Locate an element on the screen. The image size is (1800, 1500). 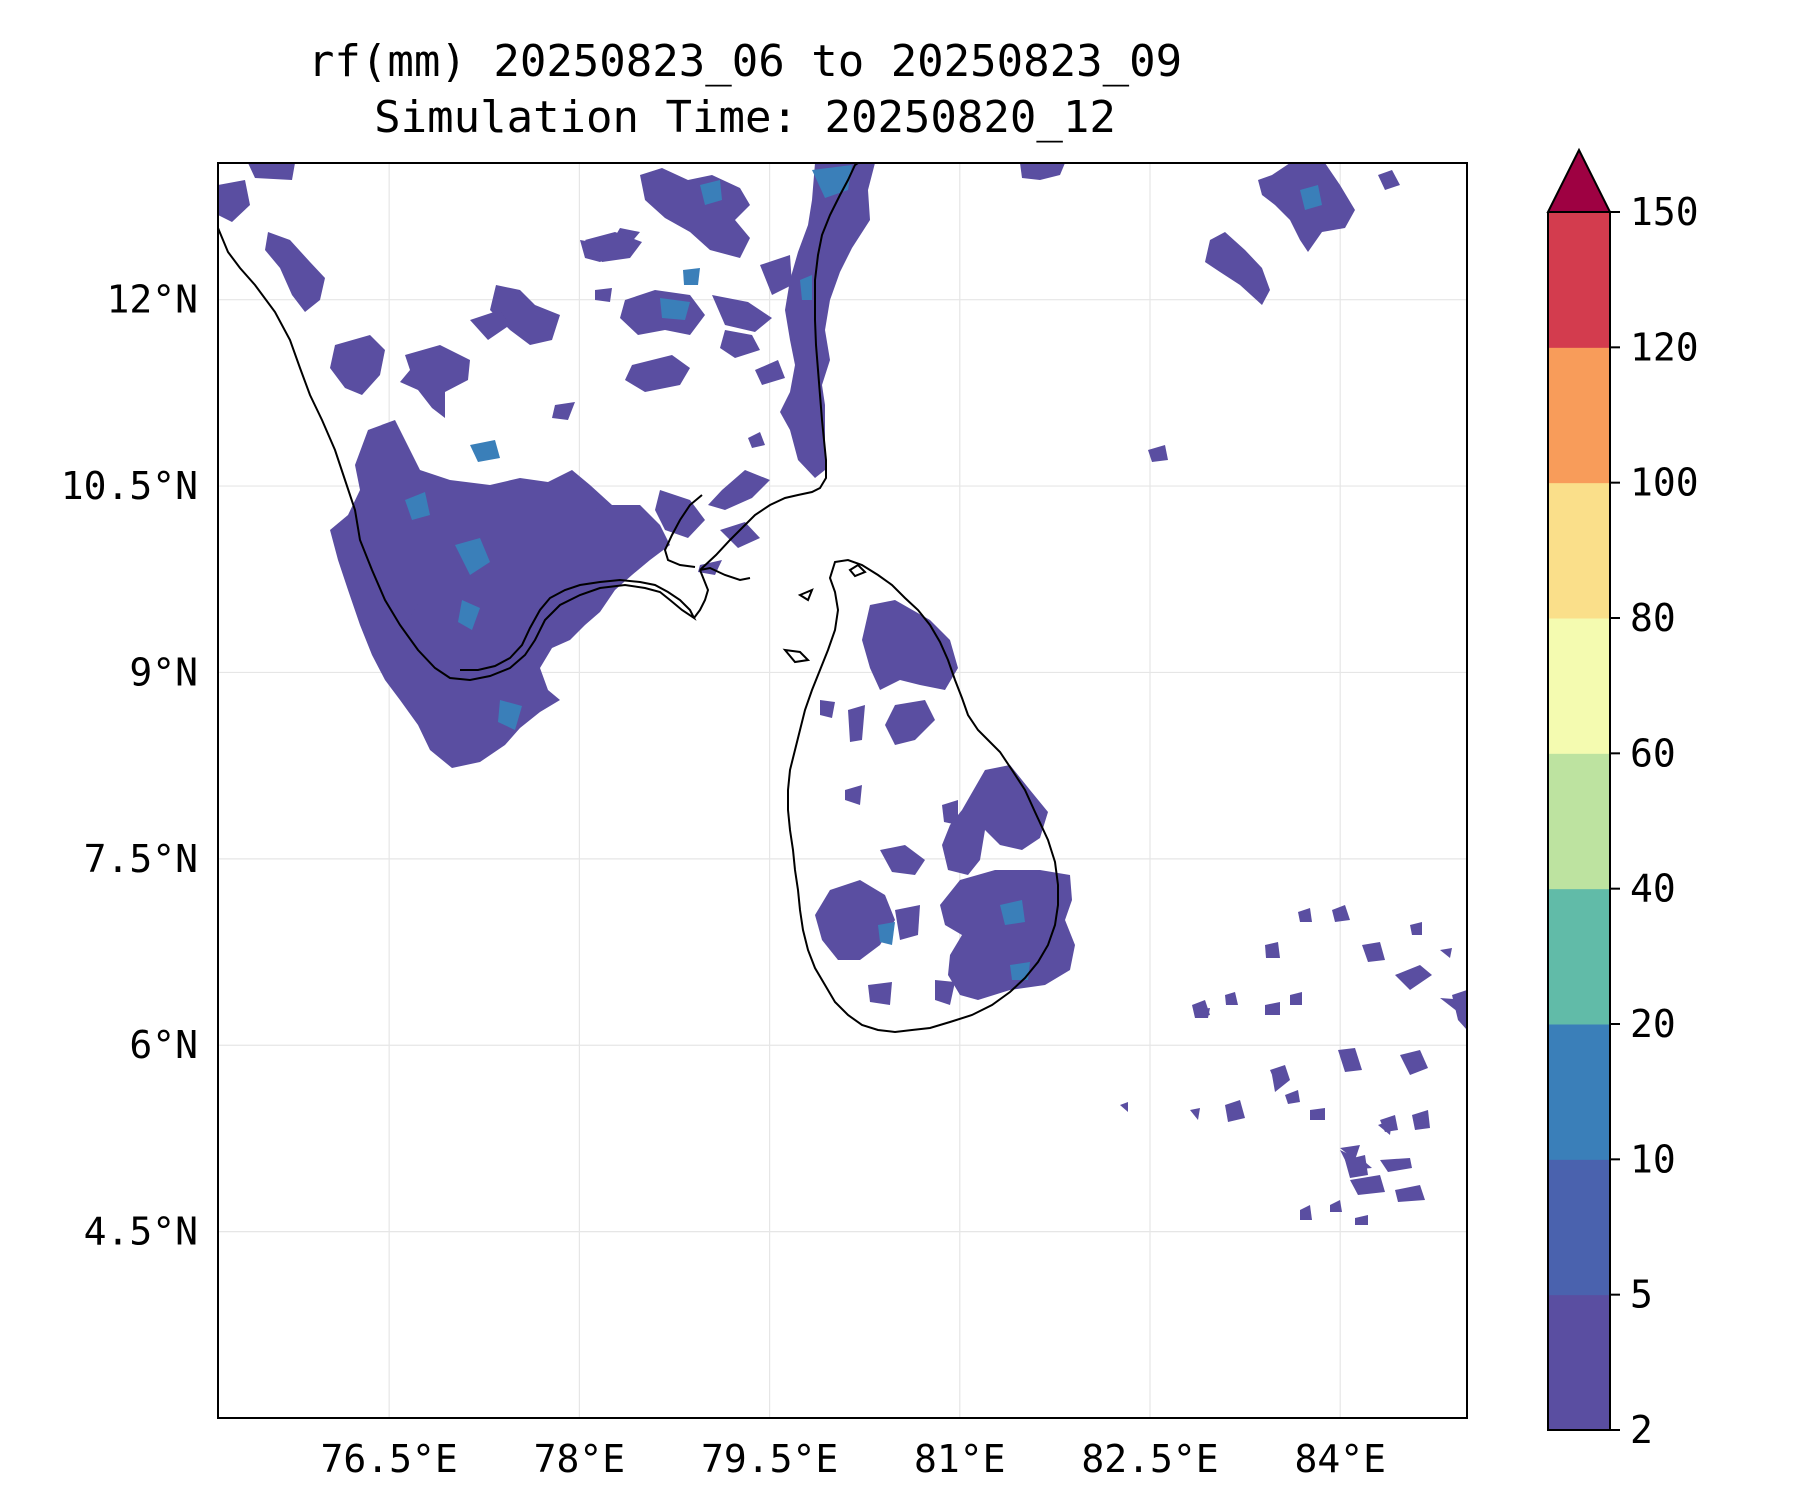
lat-tick-label: 9°N is located at coordinates (163, 672).